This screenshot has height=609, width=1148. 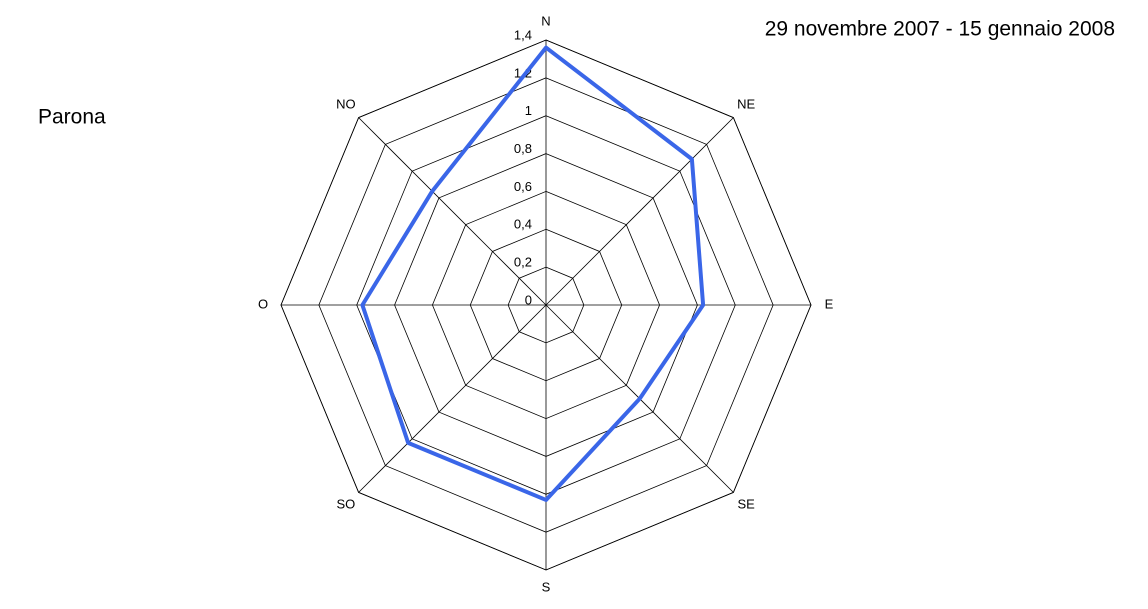 I want to click on category-label: SE, so click(x=746, y=504).